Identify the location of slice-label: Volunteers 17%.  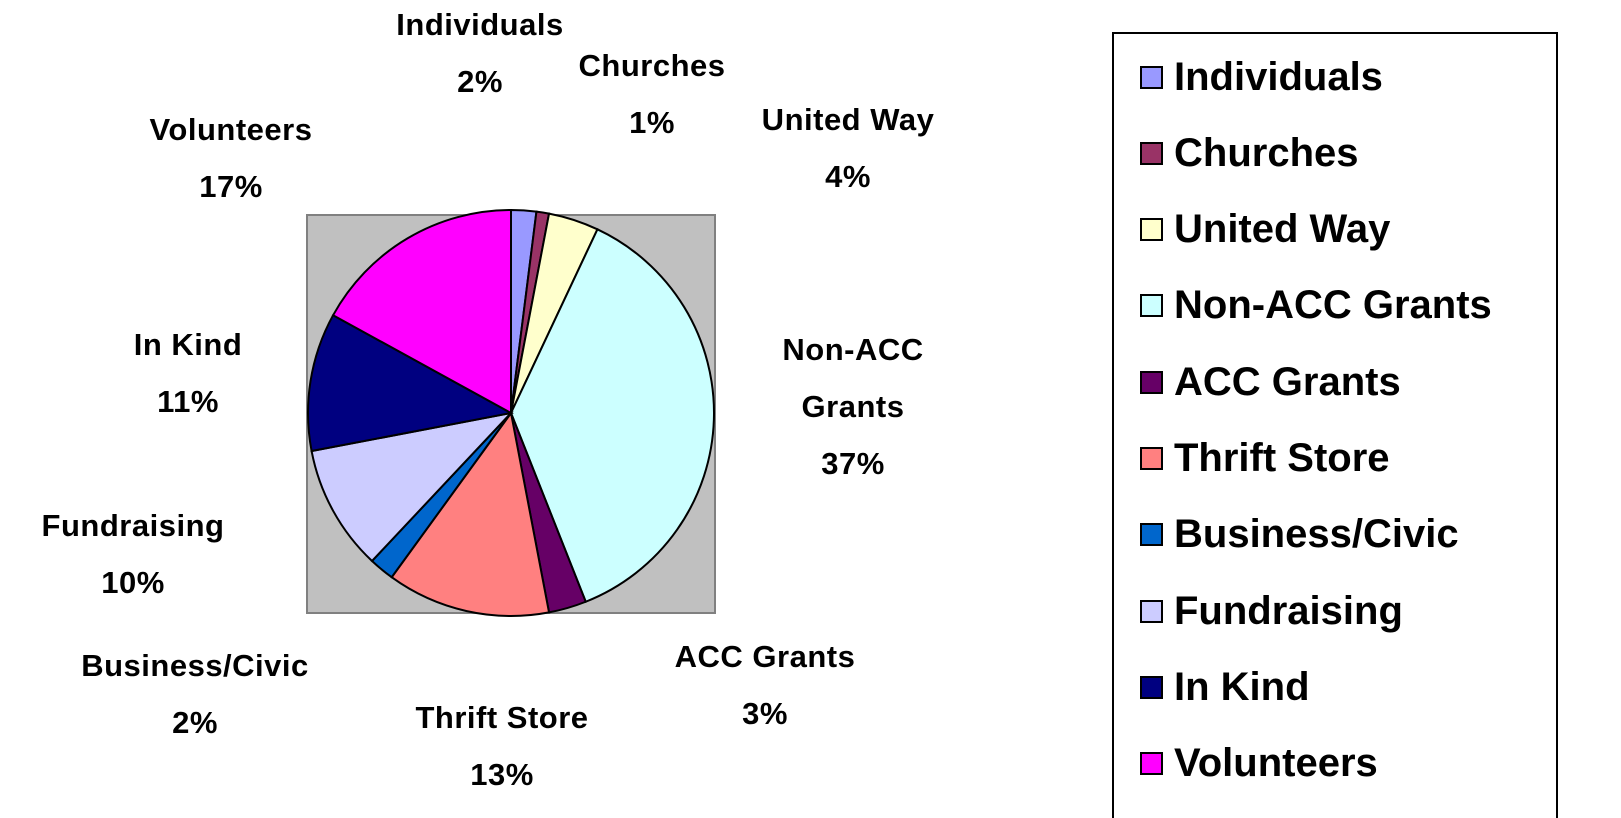
(231, 158).